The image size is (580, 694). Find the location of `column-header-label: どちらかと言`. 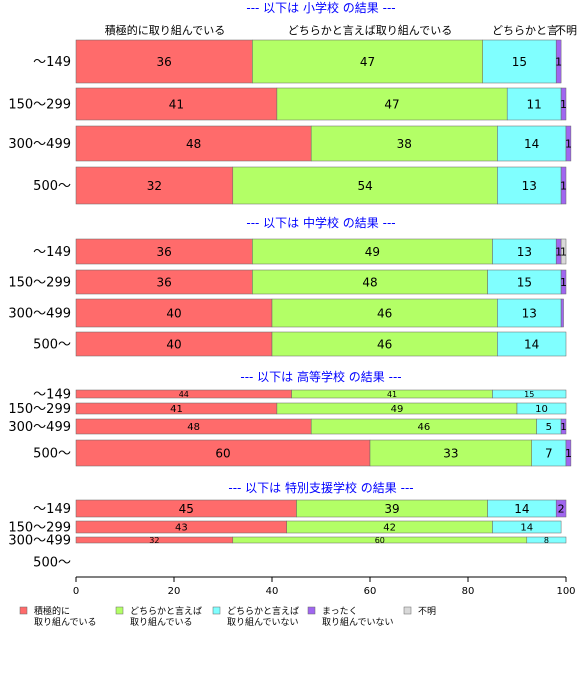

column-header-label: どちらかと言 is located at coordinates (525, 30).